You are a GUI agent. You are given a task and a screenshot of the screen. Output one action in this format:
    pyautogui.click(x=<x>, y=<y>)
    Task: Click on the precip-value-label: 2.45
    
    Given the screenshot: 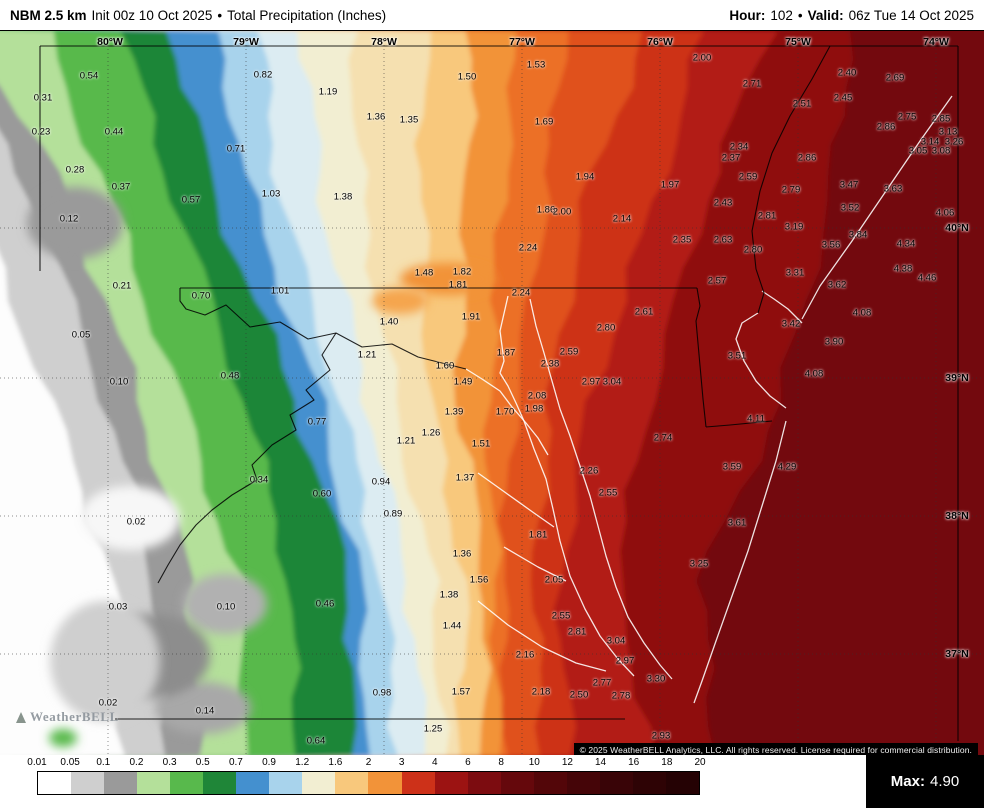 What is the action you would take?
    pyautogui.click(x=843, y=98)
    